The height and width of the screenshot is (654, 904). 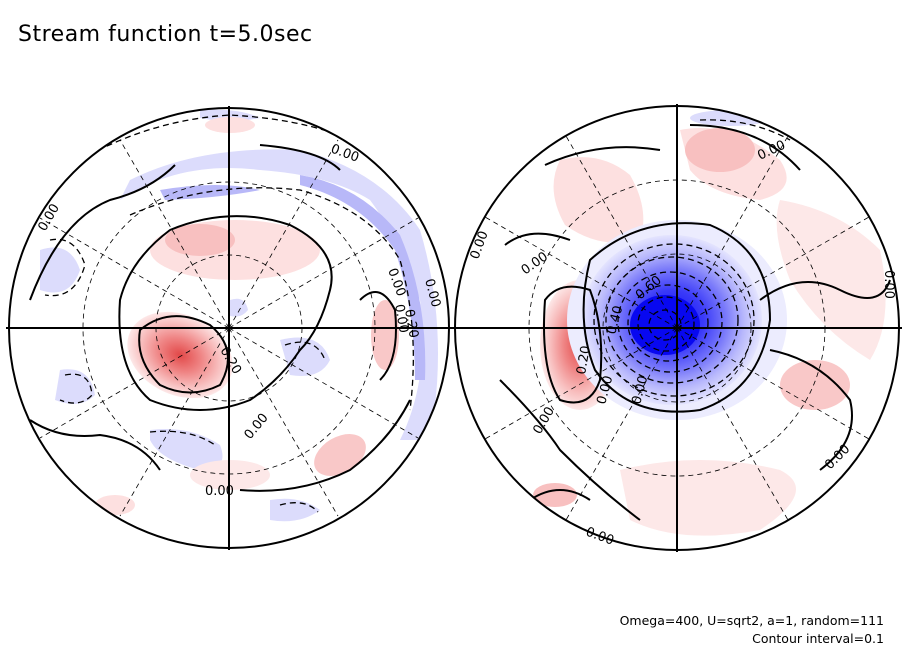 What do you see at coordinates (165, 34) in the screenshot?
I see `plot-title: Stream function t=5.0sec` at bounding box center [165, 34].